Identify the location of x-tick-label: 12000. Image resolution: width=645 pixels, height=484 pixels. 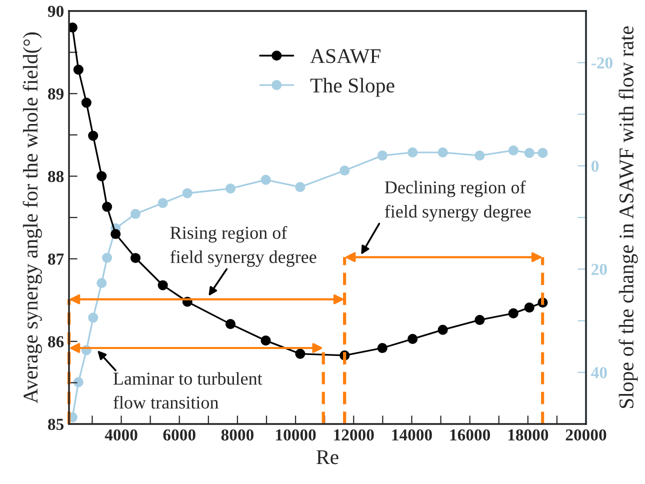
(354, 435).